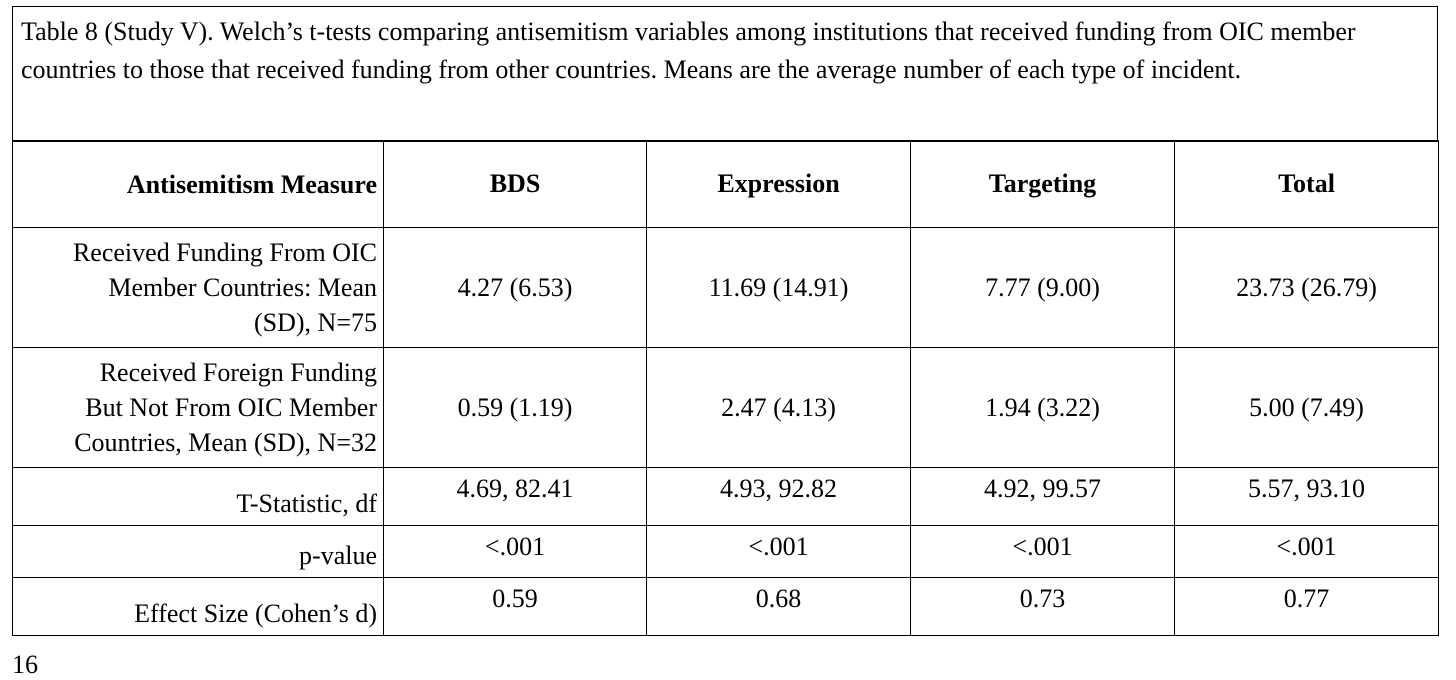 Image resolution: width=1456 pixels, height=680 pixels. I want to click on cell-foreign-total: 5.00 (7.49), so click(1306, 407).